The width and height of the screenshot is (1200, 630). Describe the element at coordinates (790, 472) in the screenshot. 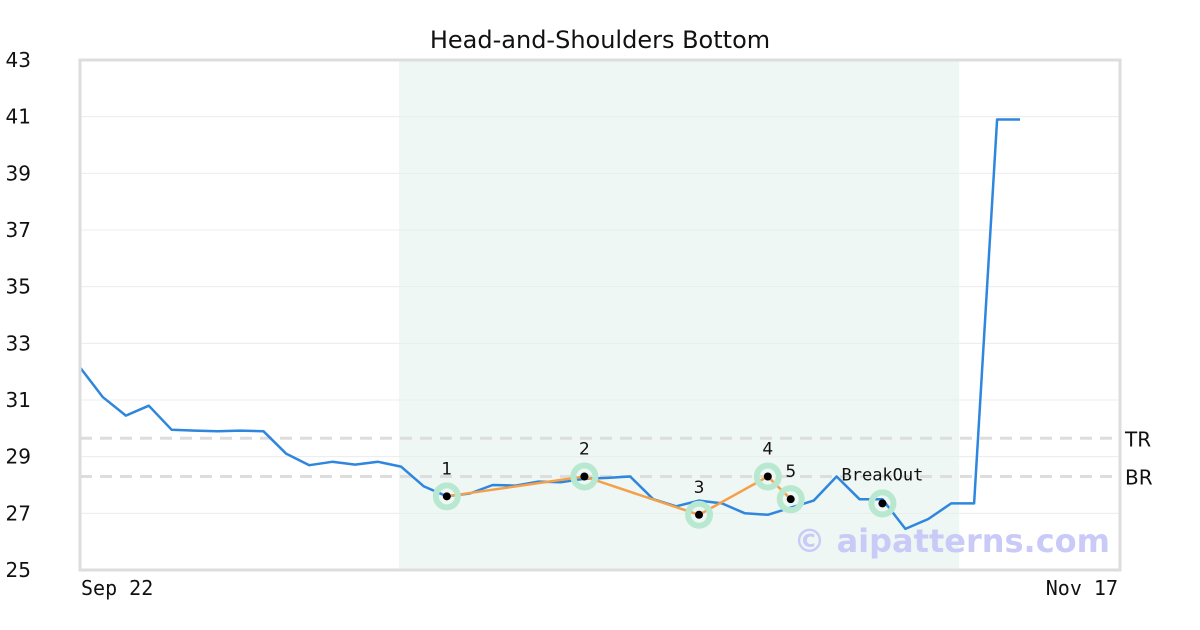

I see `pattern-point-label: 5` at that location.